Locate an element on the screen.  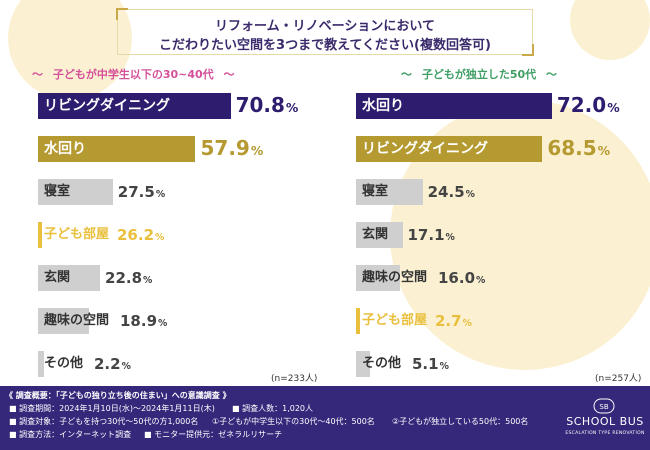
category-label-4: 玄関 is located at coordinates (375, 234).